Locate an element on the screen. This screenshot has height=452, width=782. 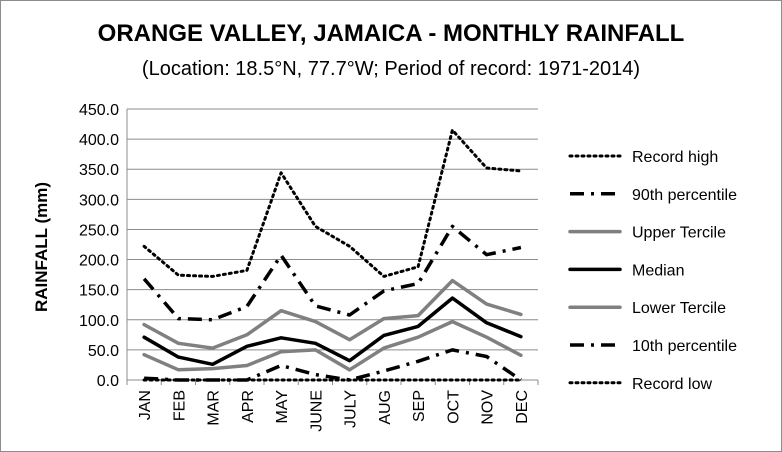
y-tick-label: 100.0 is located at coordinates (99, 321).